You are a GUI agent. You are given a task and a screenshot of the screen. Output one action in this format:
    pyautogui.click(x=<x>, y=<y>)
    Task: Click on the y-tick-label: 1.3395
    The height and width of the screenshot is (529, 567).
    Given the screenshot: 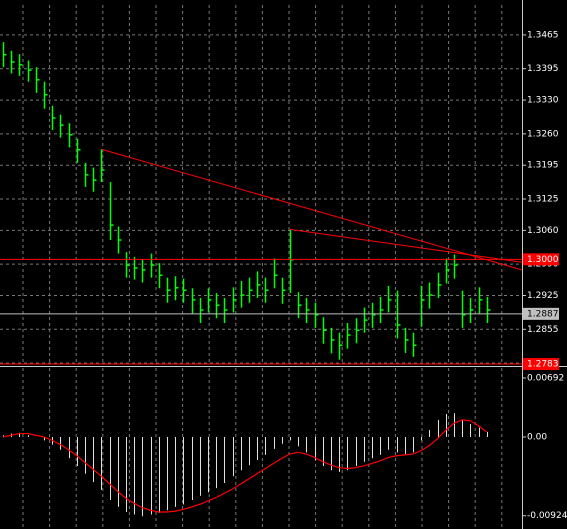 What is the action you would take?
    pyautogui.click(x=543, y=69)
    